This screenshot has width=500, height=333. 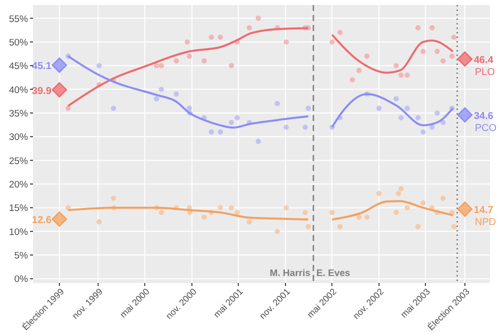 What do you see at coordinates (485, 128) in the screenshot?
I see `series-label: PCO` at bounding box center [485, 128].